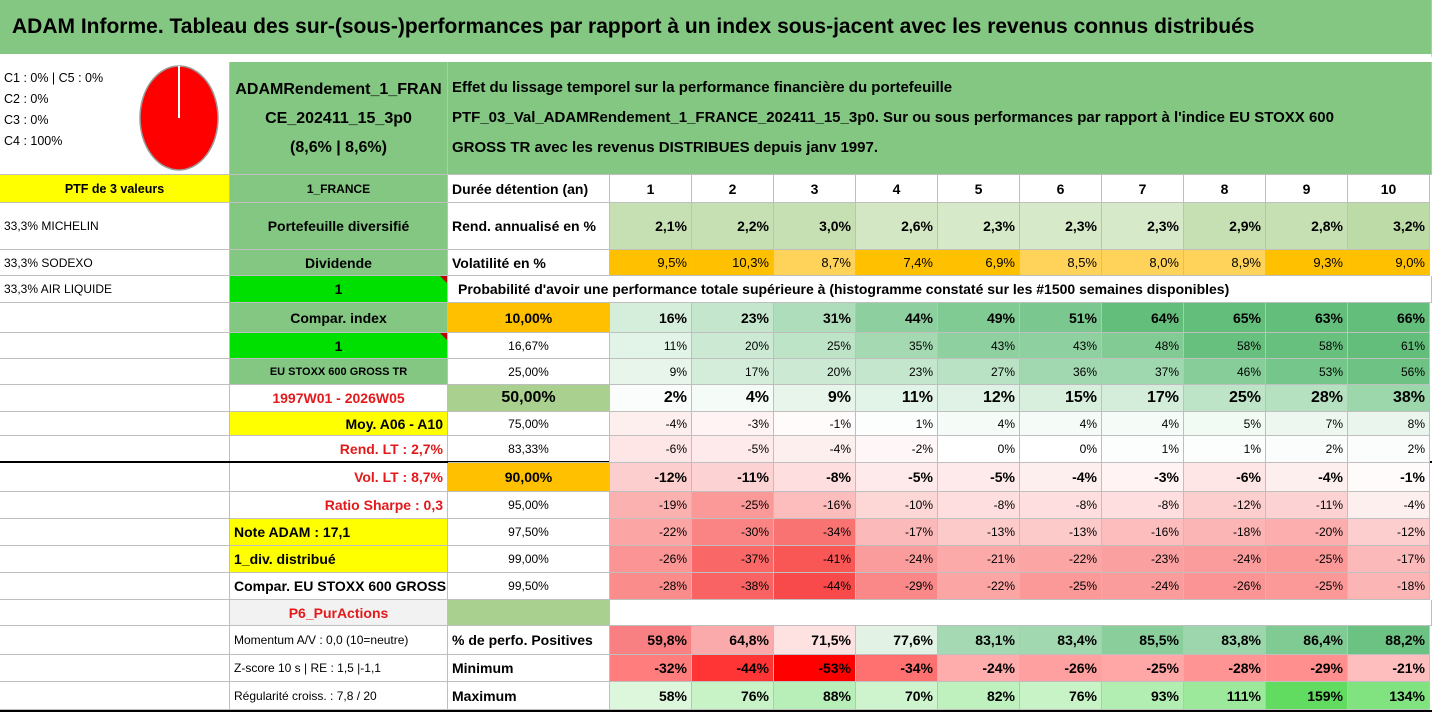 This screenshot has width=1432, height=717. I want to click on positive-value: 86,4%, so click(1307, 640).